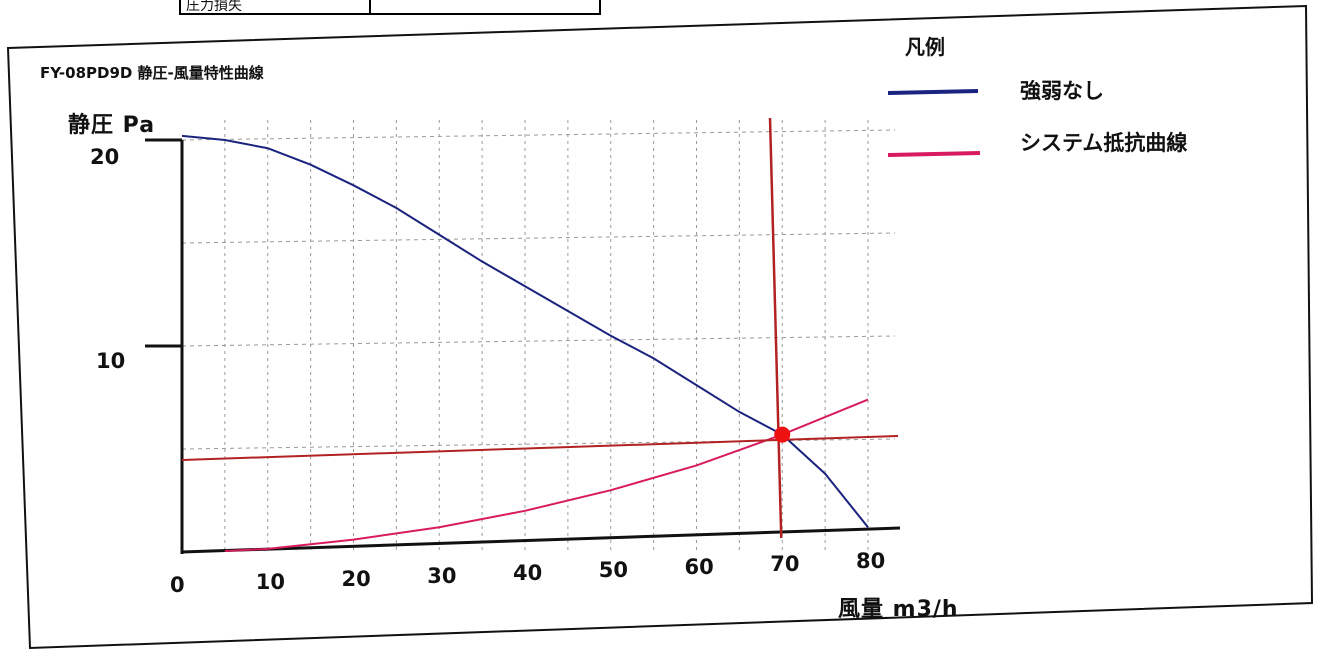  I want to click on x-tick-label-40: 40, so click(527, 573).